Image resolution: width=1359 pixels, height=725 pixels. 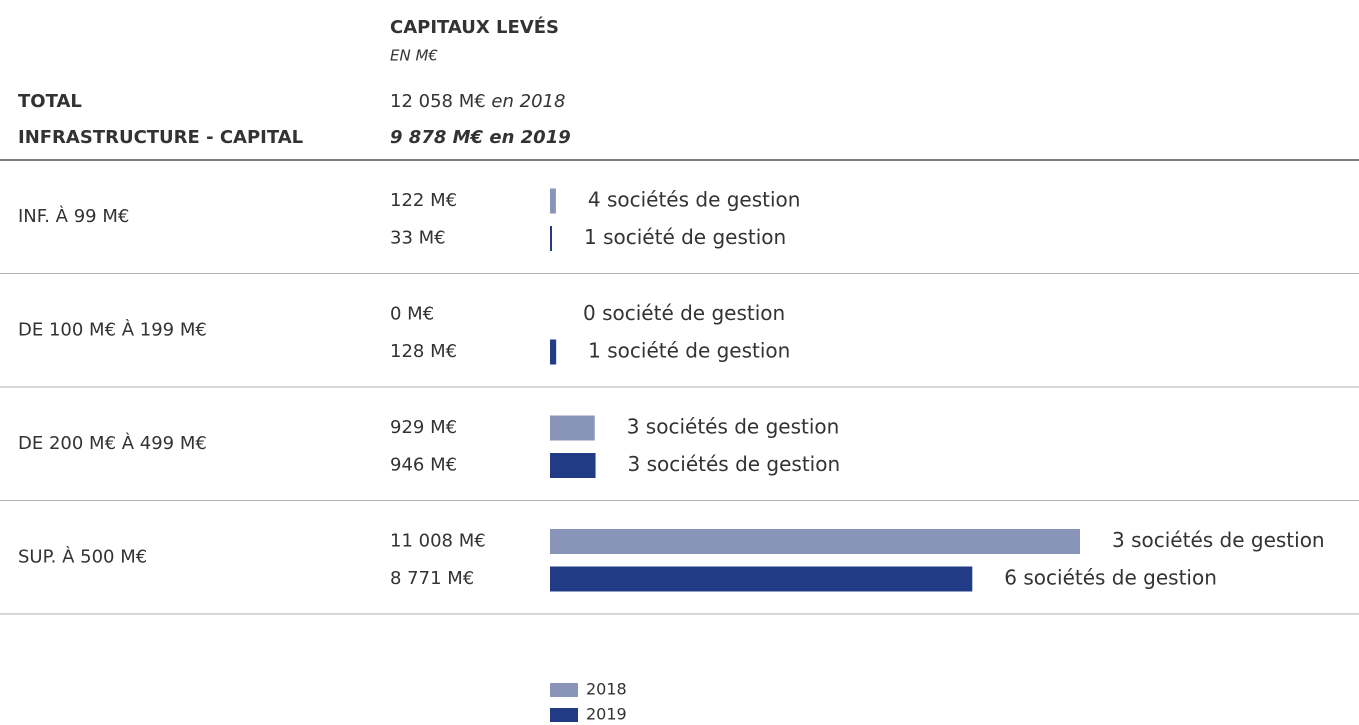 I want to click on count-label: 0 société de gestion, so click(x=684, y=313).